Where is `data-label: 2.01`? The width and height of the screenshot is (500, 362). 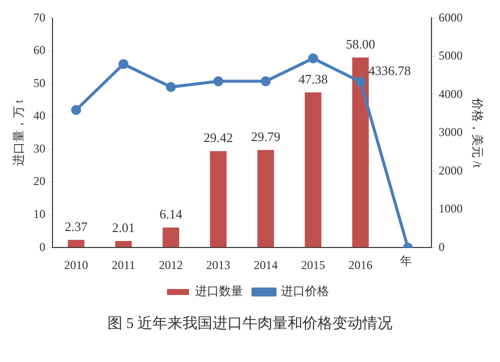
data-label: 2.01 is located at coordinates (123, 227).